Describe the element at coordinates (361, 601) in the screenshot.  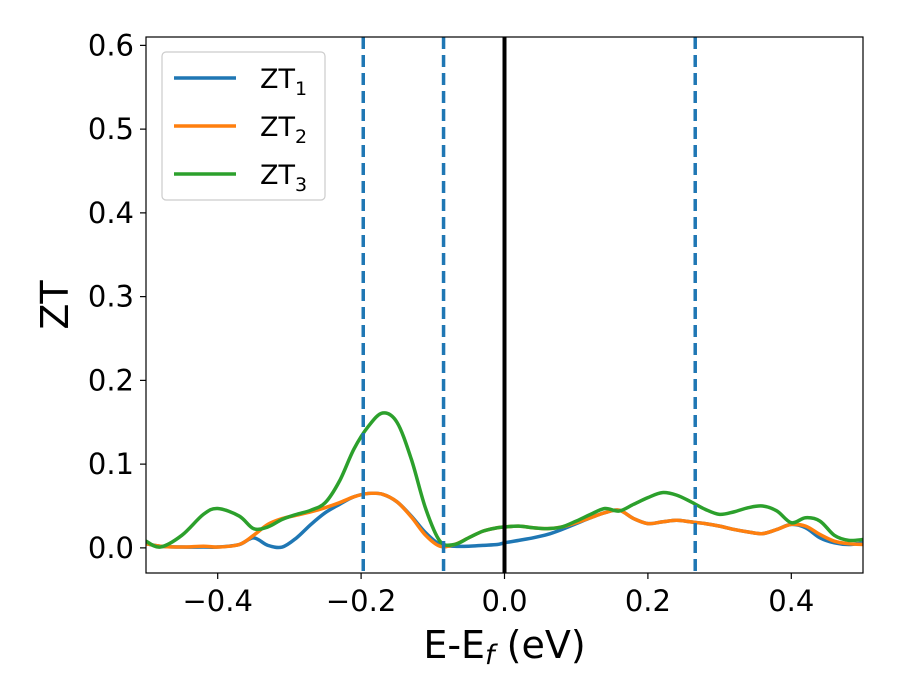
I see `x-tick-label: −0.2` at that location.